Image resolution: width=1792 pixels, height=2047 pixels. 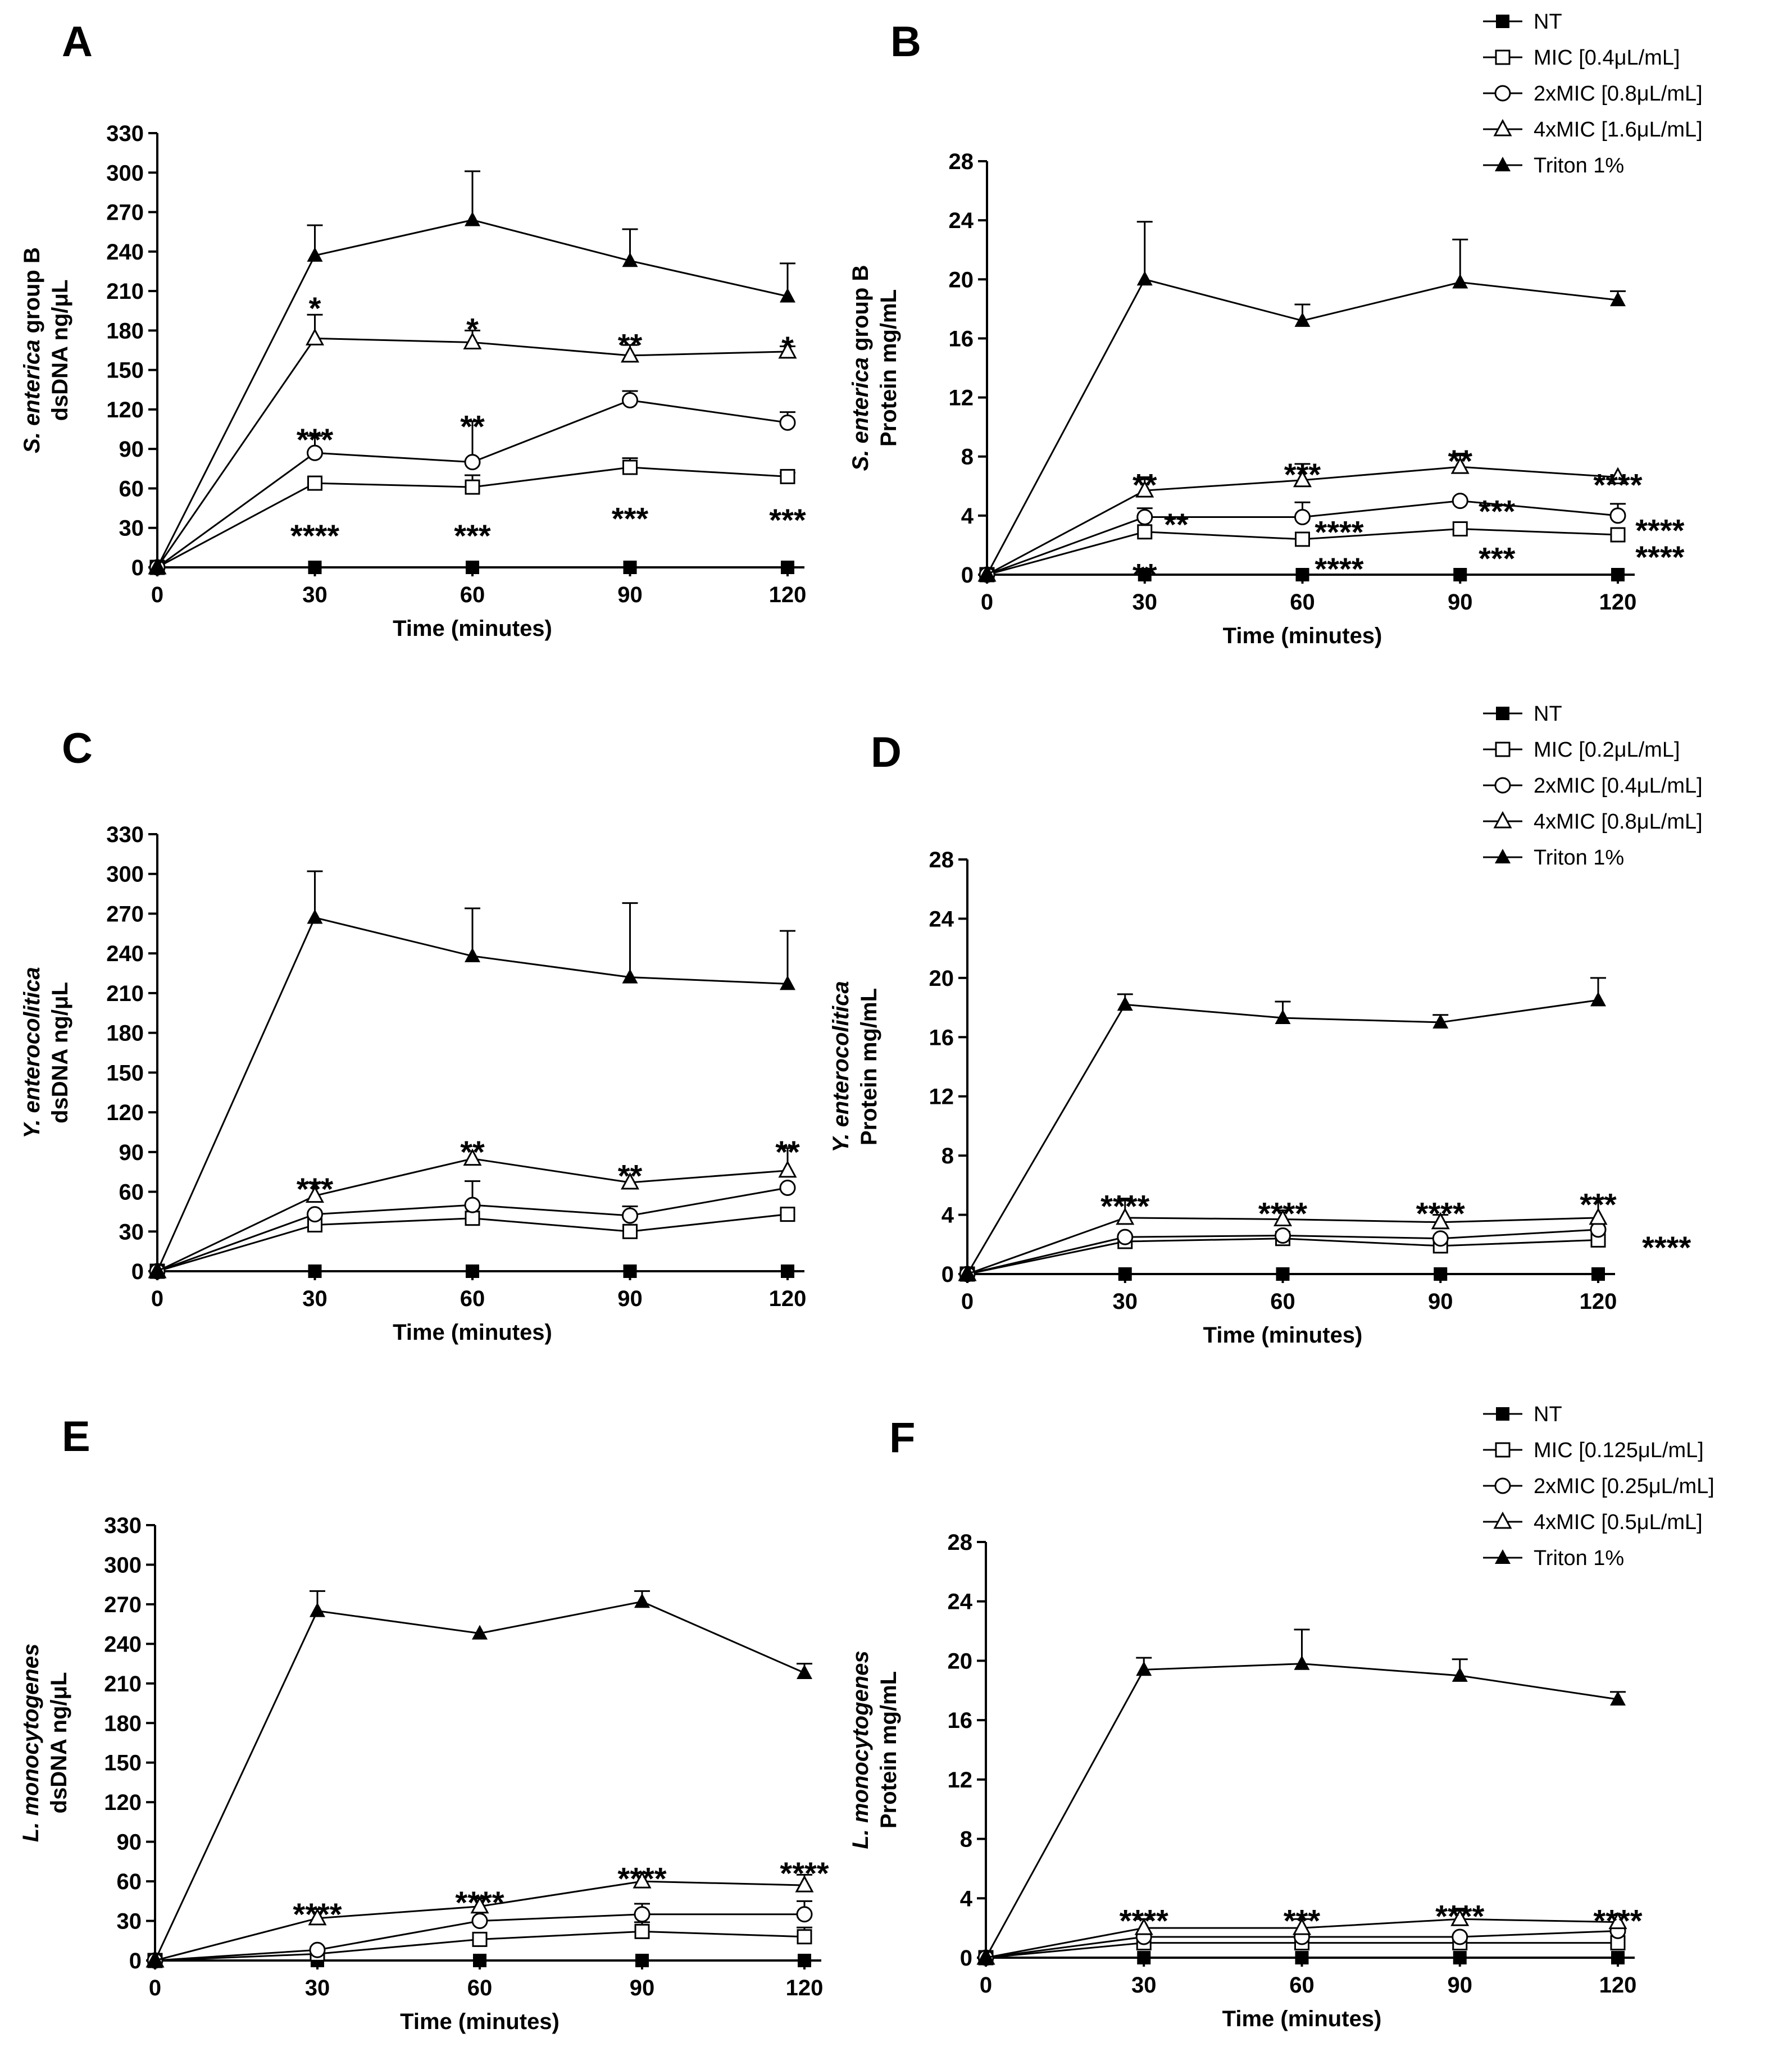 What do you see at coordinates (1619, 1451) in the screenshot?
I see `legend-entry: MIC [0.125μL/mL]` at bounding box center [1619, 1451].